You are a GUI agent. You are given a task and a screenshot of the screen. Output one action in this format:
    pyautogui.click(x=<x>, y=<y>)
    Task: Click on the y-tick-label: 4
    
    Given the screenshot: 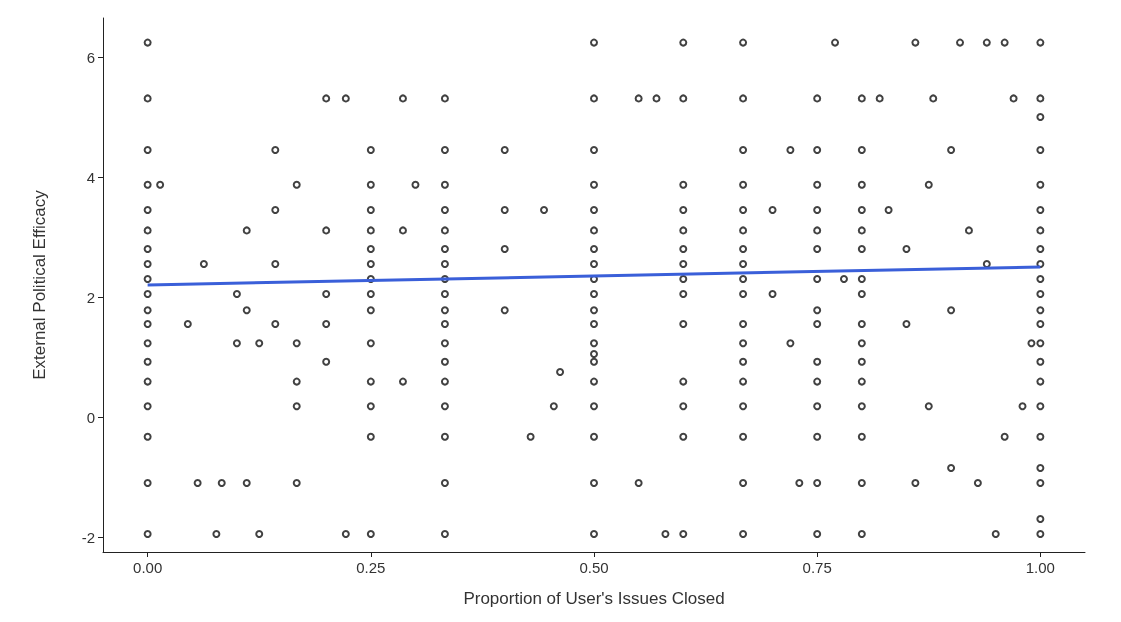 What is the action you would take?
    pyautogui.click(x=90, y=177)
    